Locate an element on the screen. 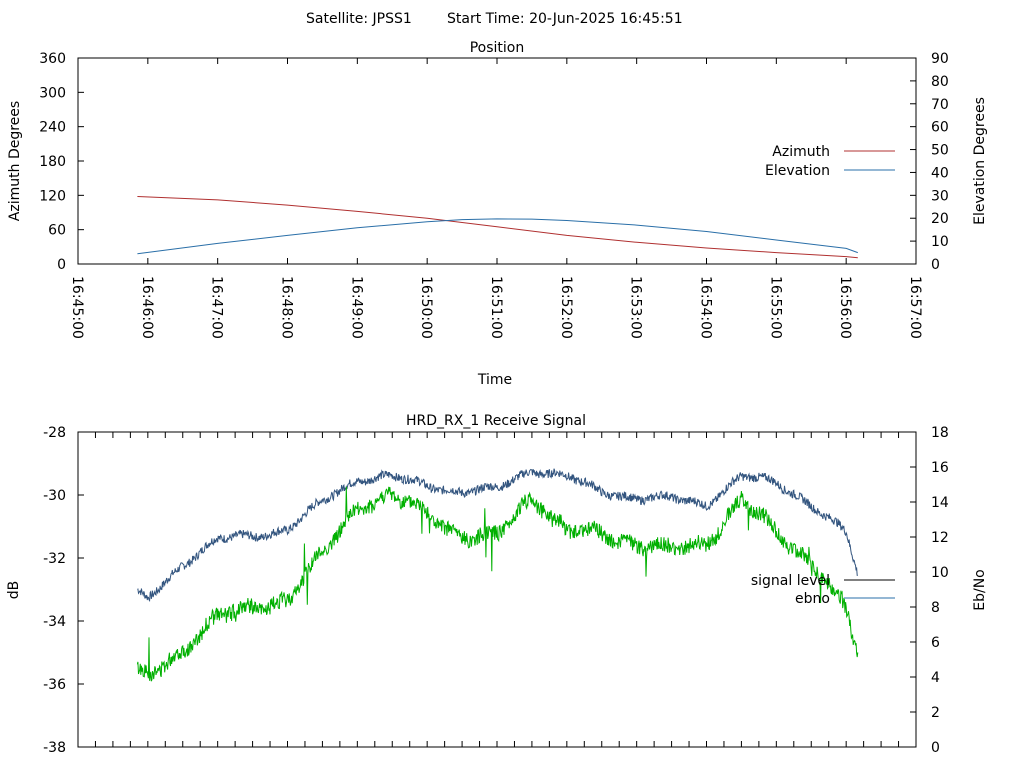 This screenshot has width=1024, height=768. y-tick-label: -34 is located at coordinates (54, 622).